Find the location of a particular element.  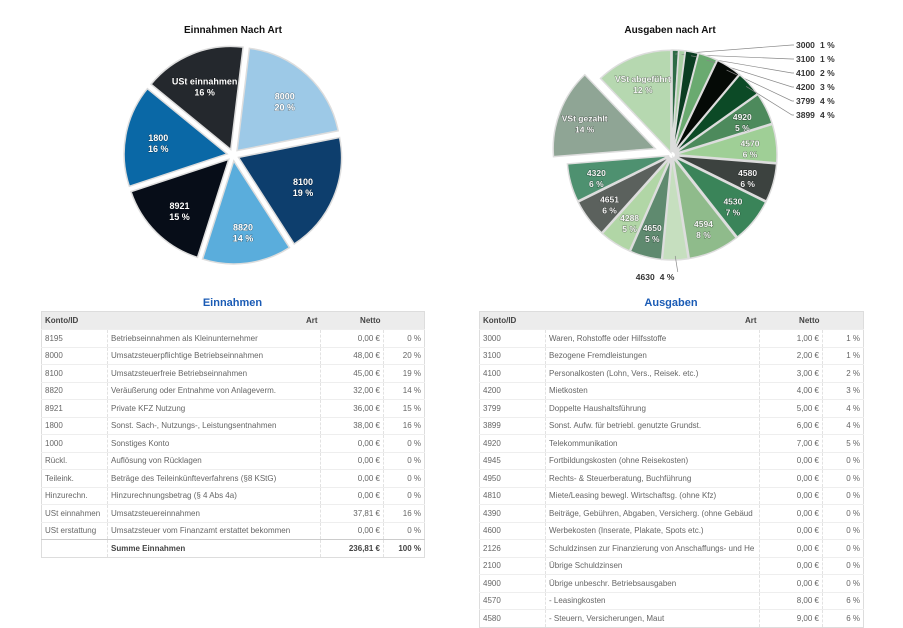

percent-cell: 4 % is located at coordinates (843, 408).